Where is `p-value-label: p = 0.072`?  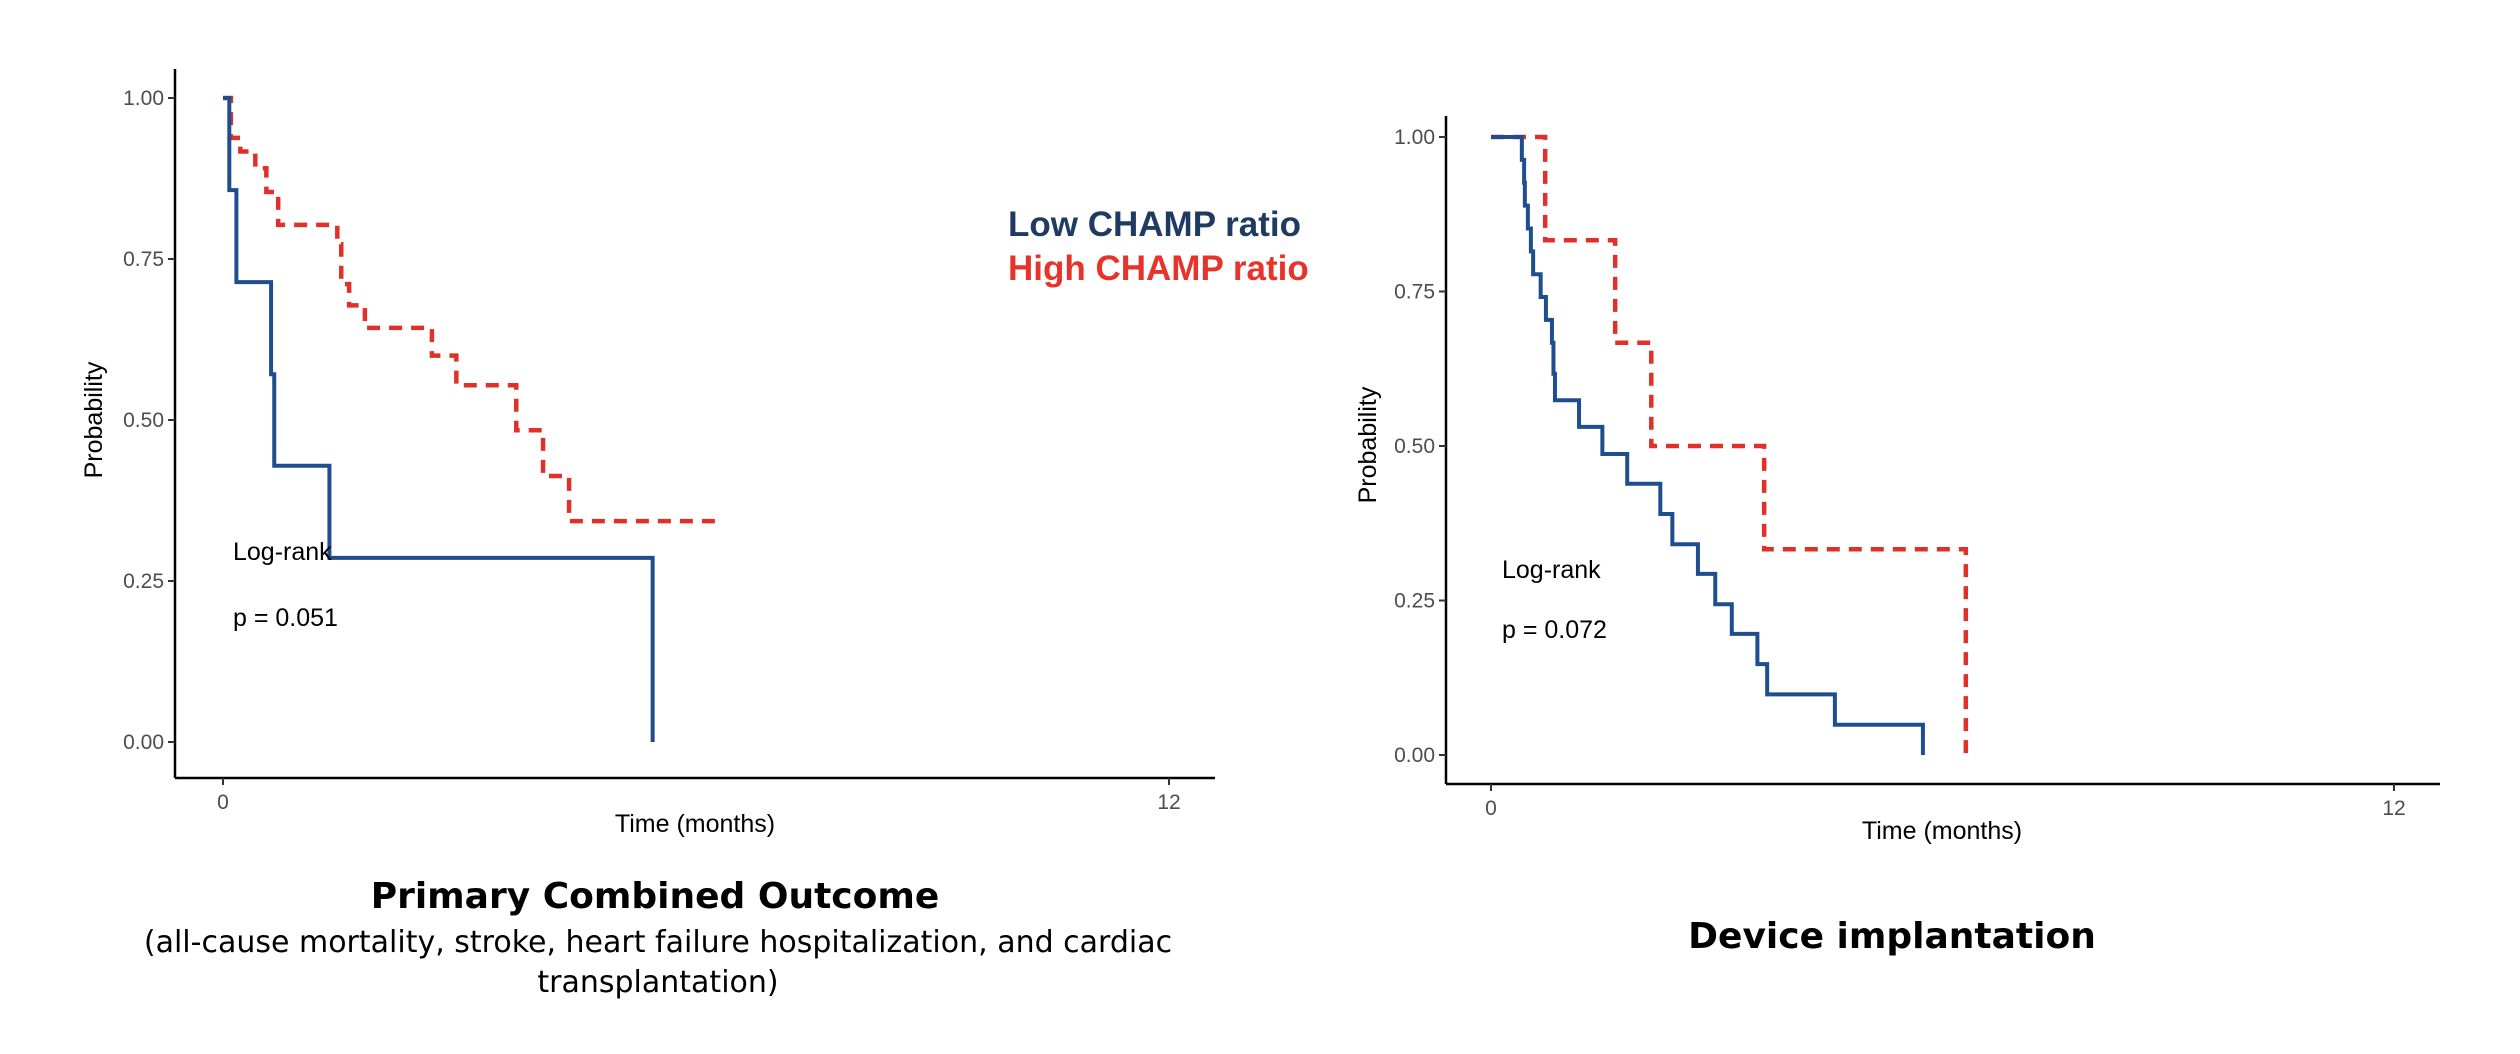
p-value-label: p = 0.072 is located at coordinates (1554, 630).